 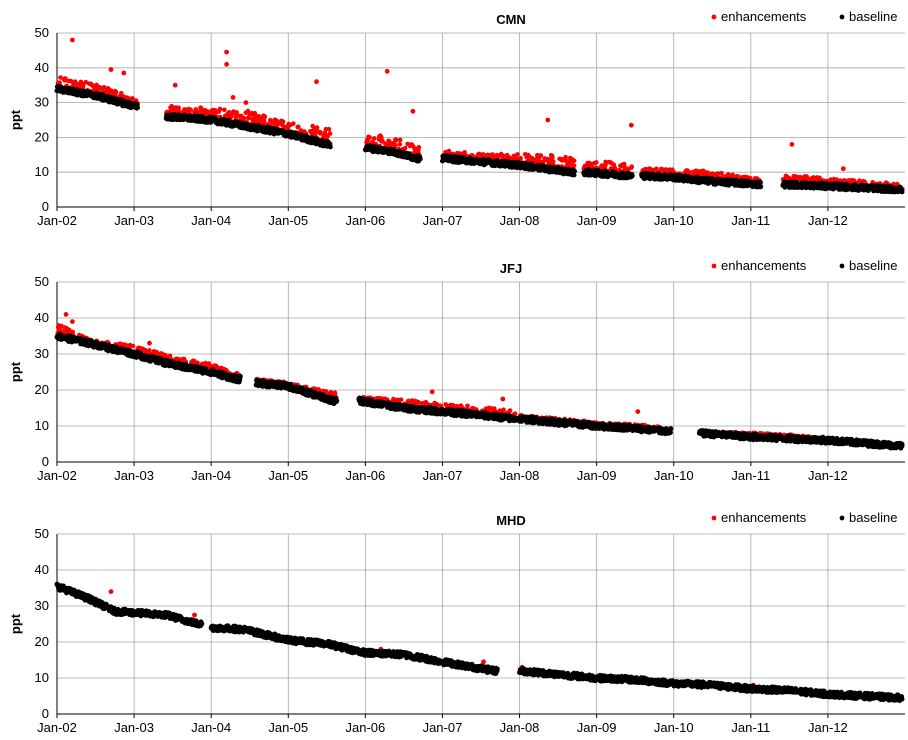 What do you see at coordinates (873, 265) in the screenshot?
I see `legend-label-baseline: baseline` at bounding box center [873, 265].